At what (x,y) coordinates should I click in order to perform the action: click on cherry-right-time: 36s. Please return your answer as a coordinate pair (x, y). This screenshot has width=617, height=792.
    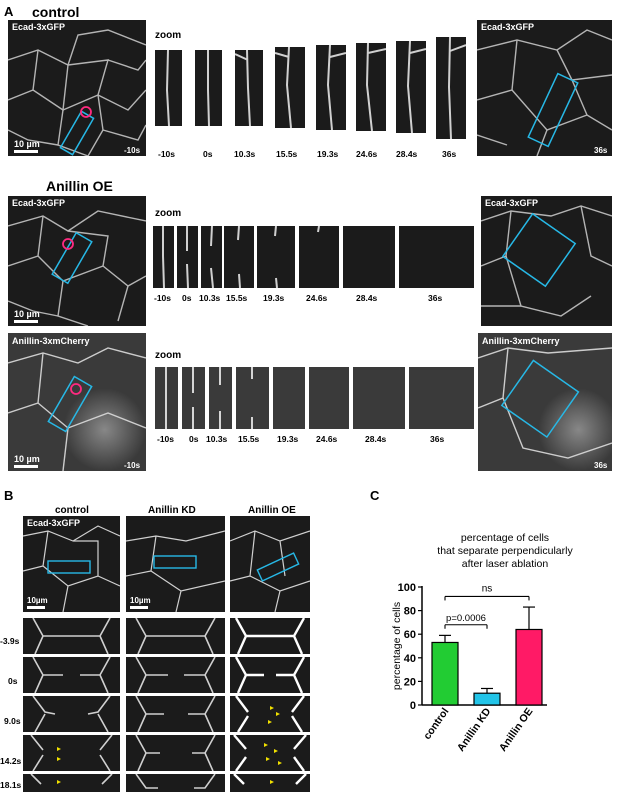
    Looking at the image, I should click on (601, 465).